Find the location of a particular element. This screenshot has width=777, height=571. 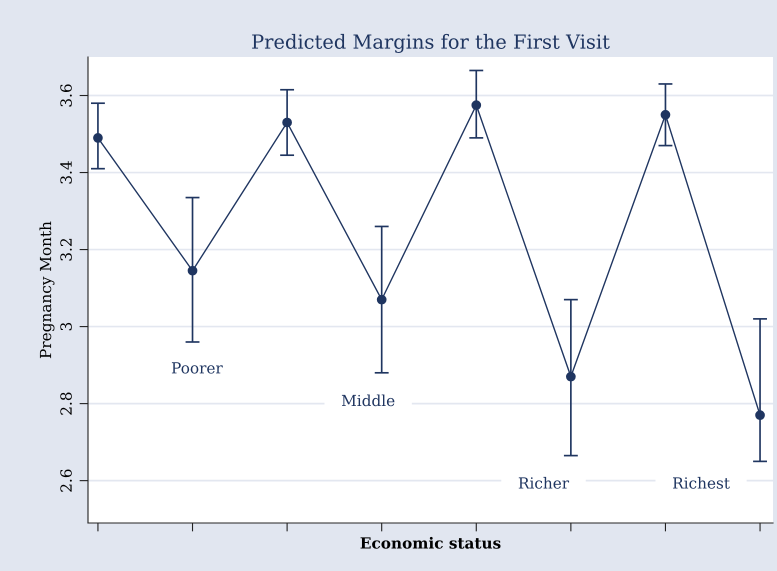

x-axis-title: Economic status is located at coordinates (430, 542).